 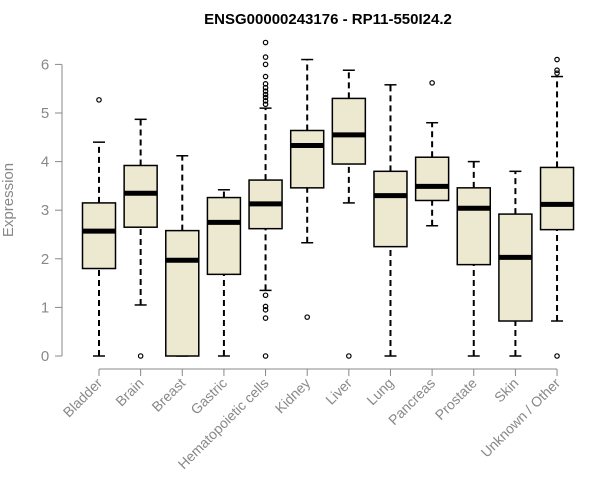 What do you see at coordinates (45, 113) in the screenshot?
I see `y-tick-label: 5` at bounding box center [45, 113].